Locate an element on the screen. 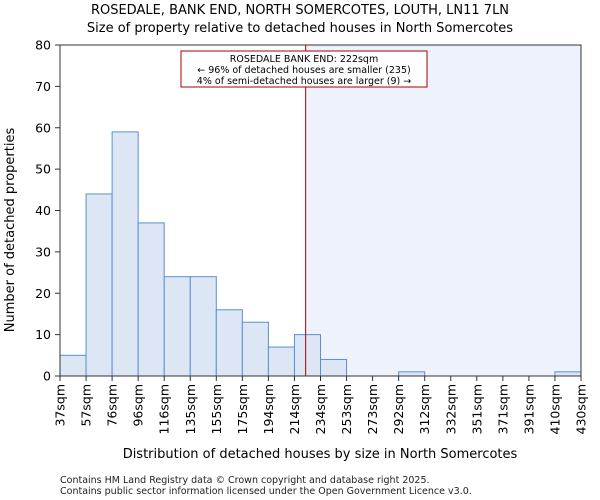 This screenshot has width=600, height=500. x-tick-label: 116sqm is located at coordinates (164, 409).